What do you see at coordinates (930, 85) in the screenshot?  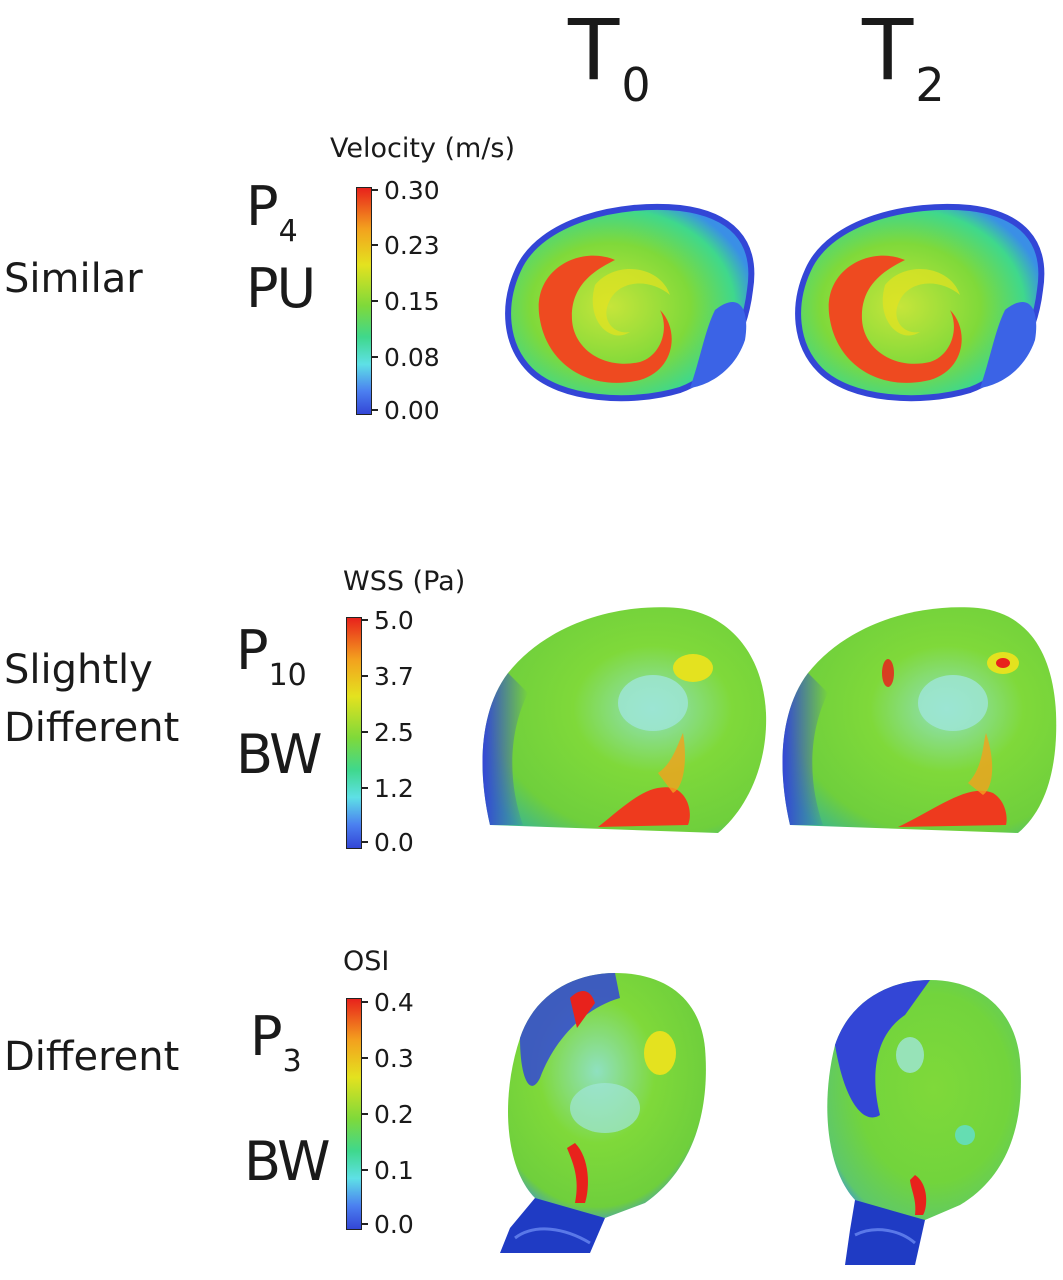 I see `column-header-sub: 2` at bounding box center [930, 85].